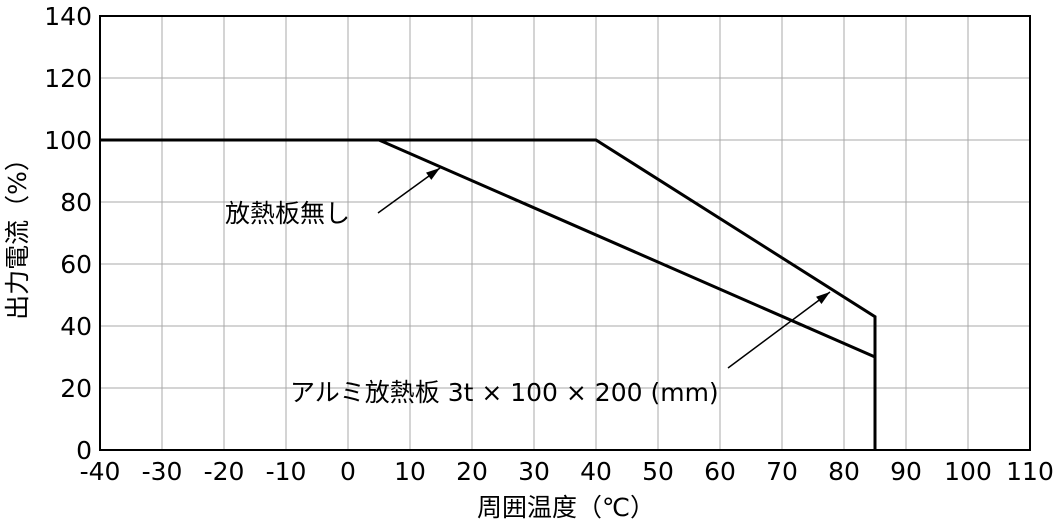  Describe the element at coordinates (224, 471) in the screenshot. I see `x-tick-label: -20` at that location.